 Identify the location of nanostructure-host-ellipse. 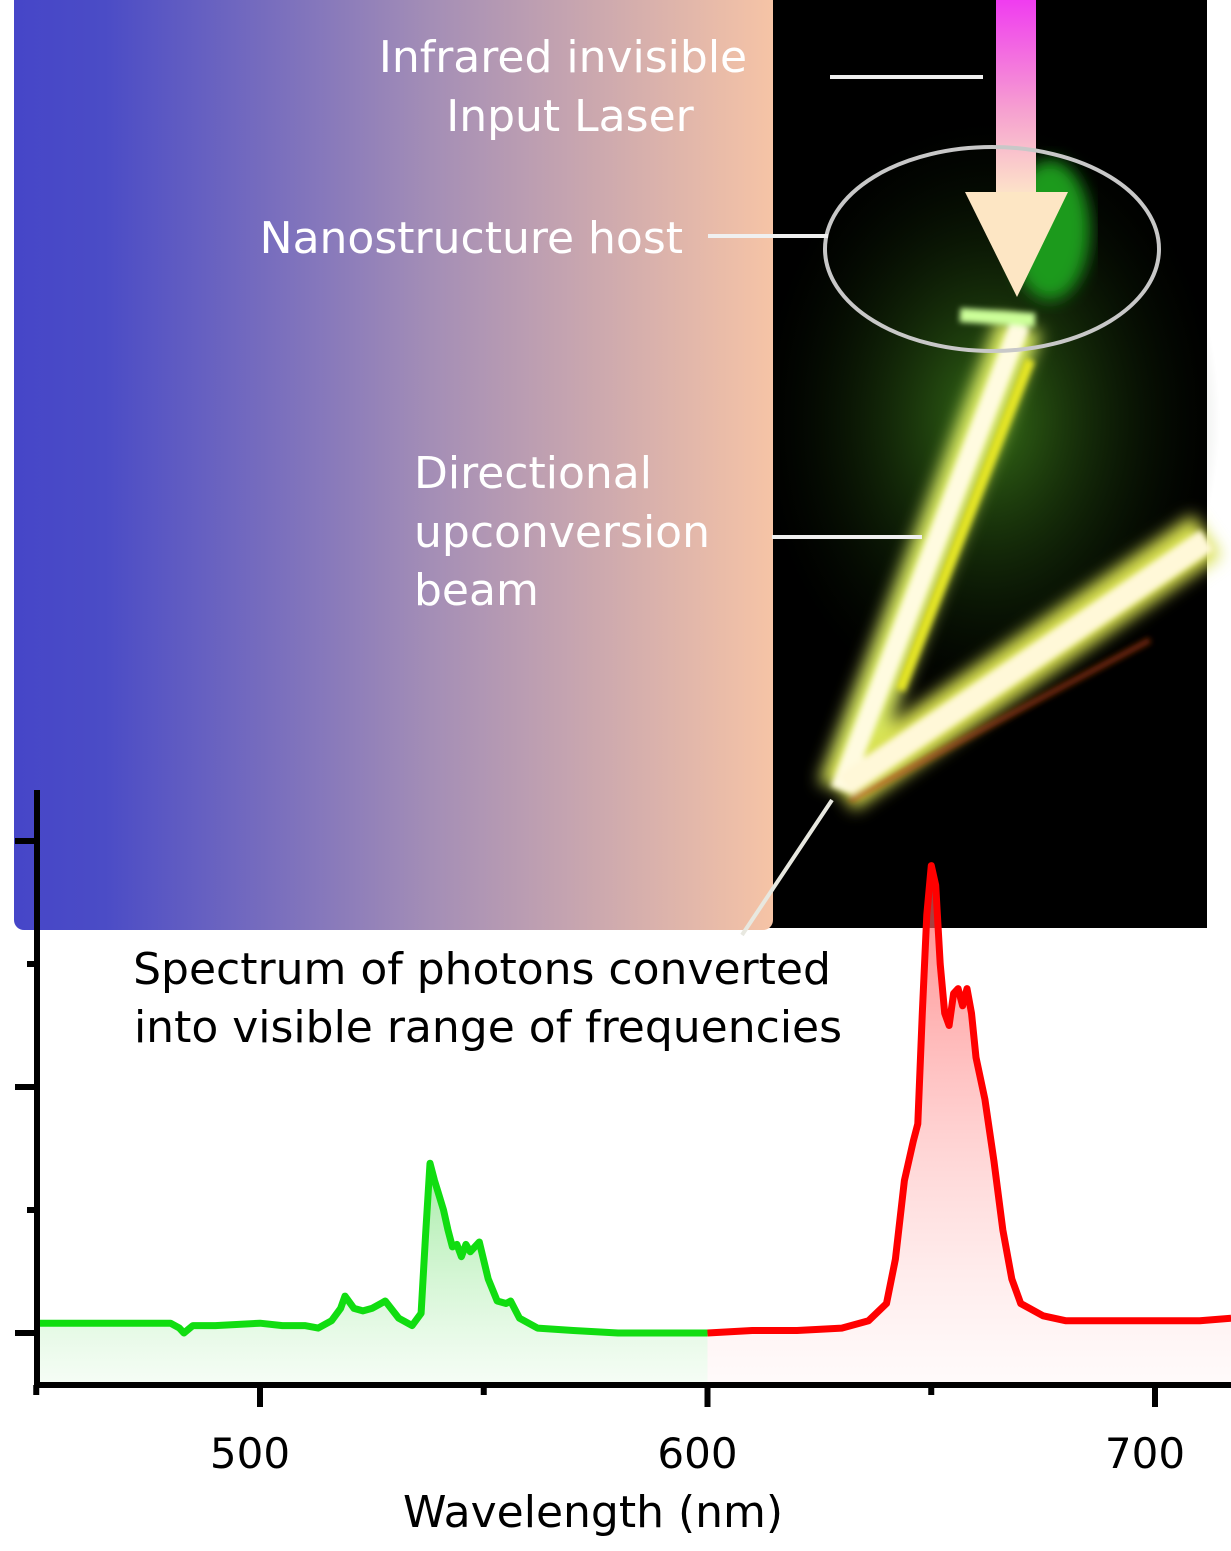
(992, 249).